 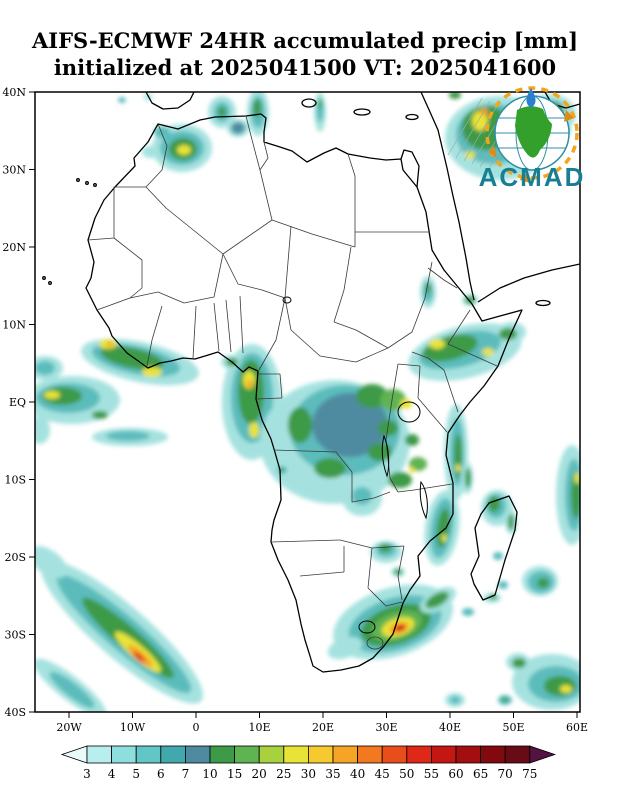 I want to click on colorbar-tick-label: 55, so click(x=431, y=774).